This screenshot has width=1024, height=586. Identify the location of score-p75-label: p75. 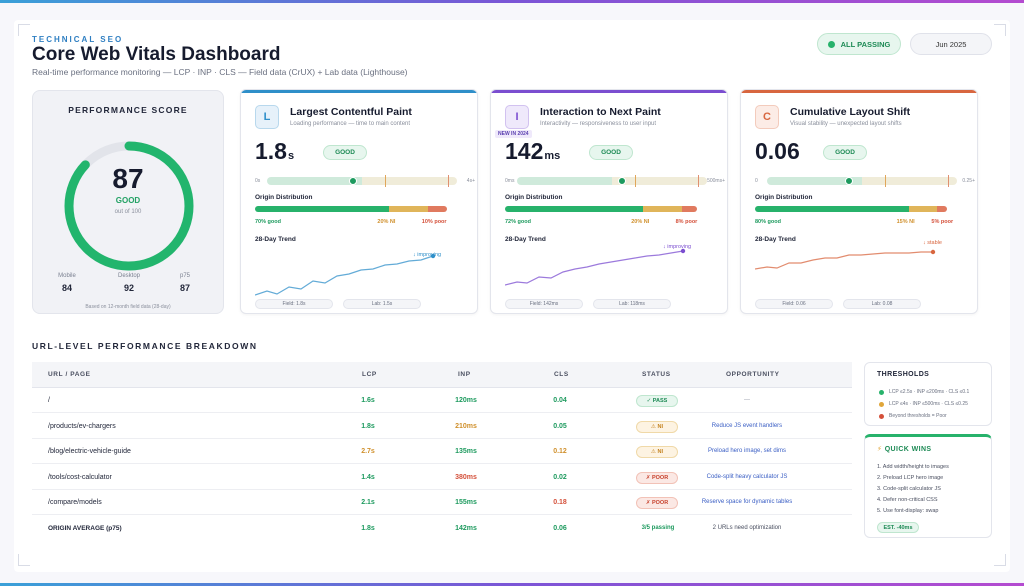
(184, 276).